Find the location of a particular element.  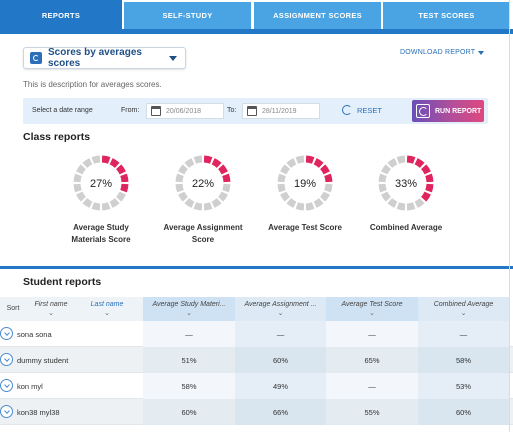

tab-reports: REPORTS is located at coordinates (61, 15).